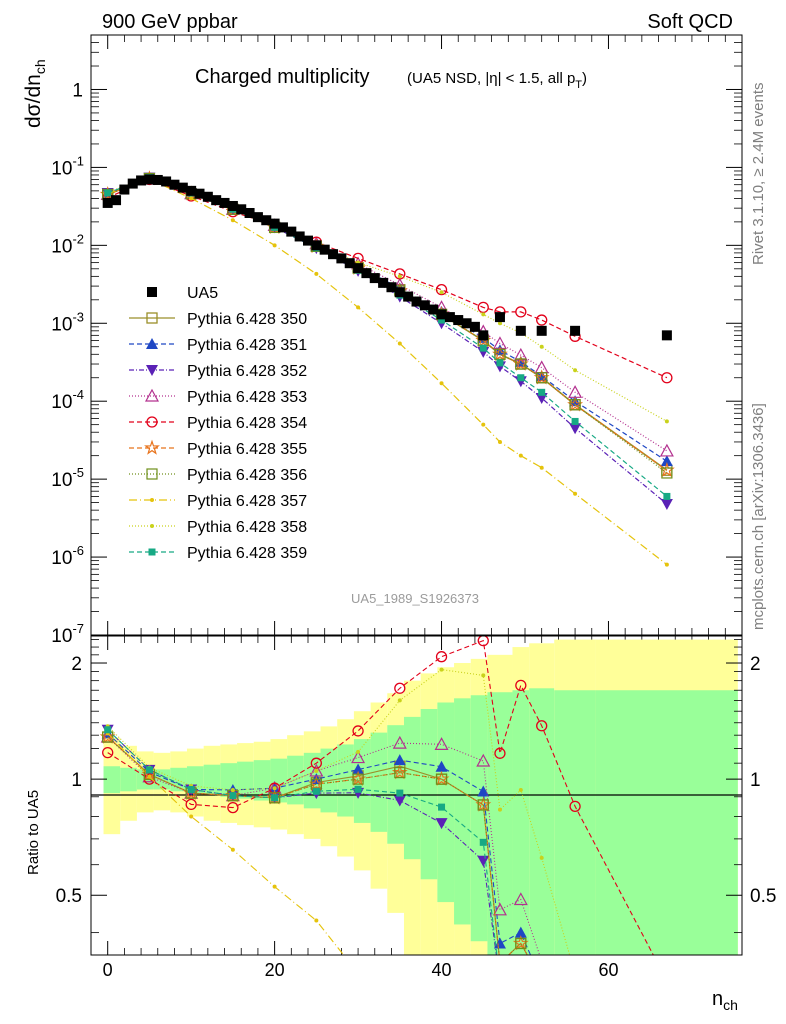 The height and width of the screenshot is (1024, 786). Describe the element at coordinates (755, 780) in the screenshot. I see `ratio-tick-label-right: 1` at that location.